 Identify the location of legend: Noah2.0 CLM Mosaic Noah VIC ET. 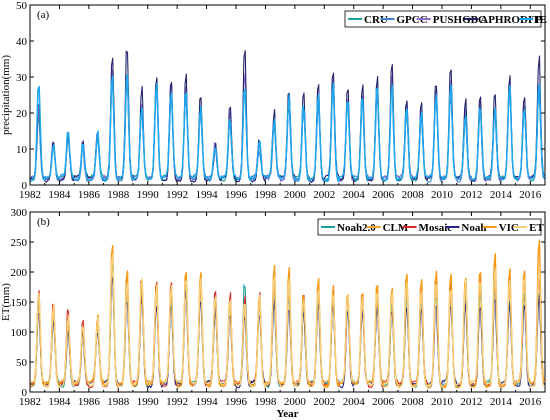
(430, 227).